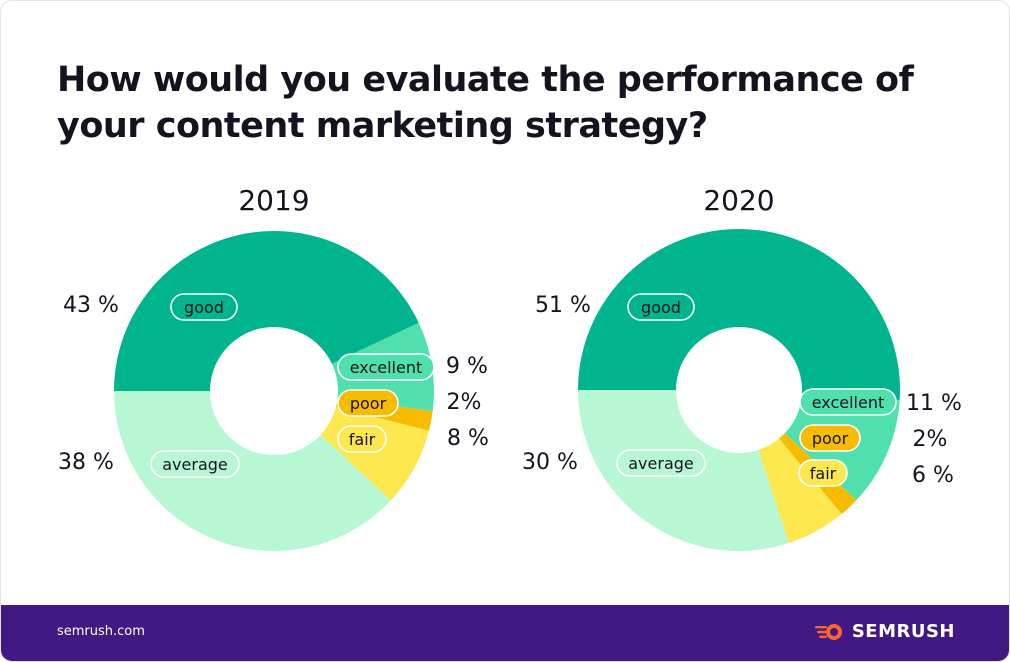  What do you see at coordinates (468, 438) in the screenshot?
I see `value-label-fair: 8 %` at bounding box center [468, 438].